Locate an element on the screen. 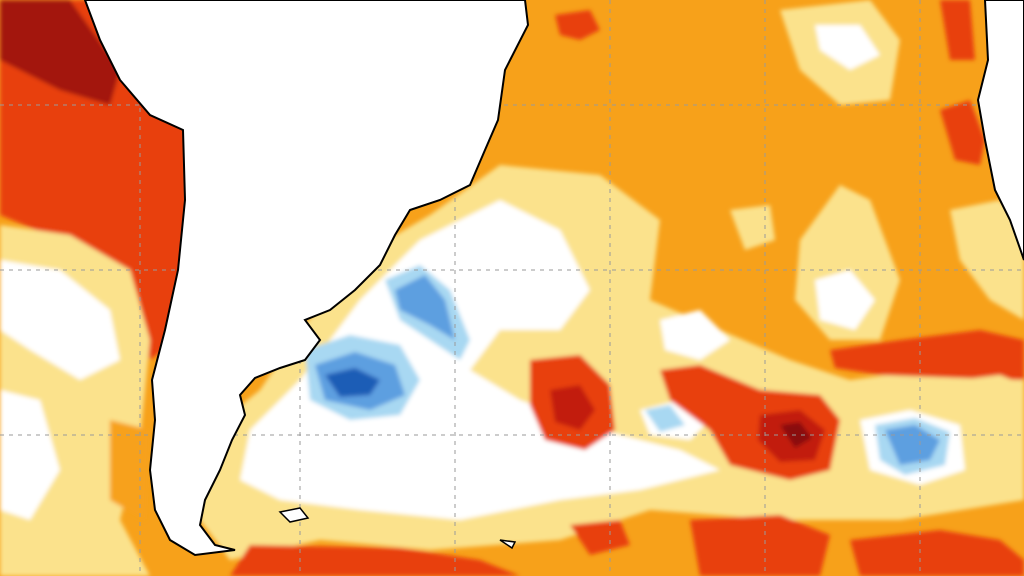  africa is located at coordinates (1000, 130).